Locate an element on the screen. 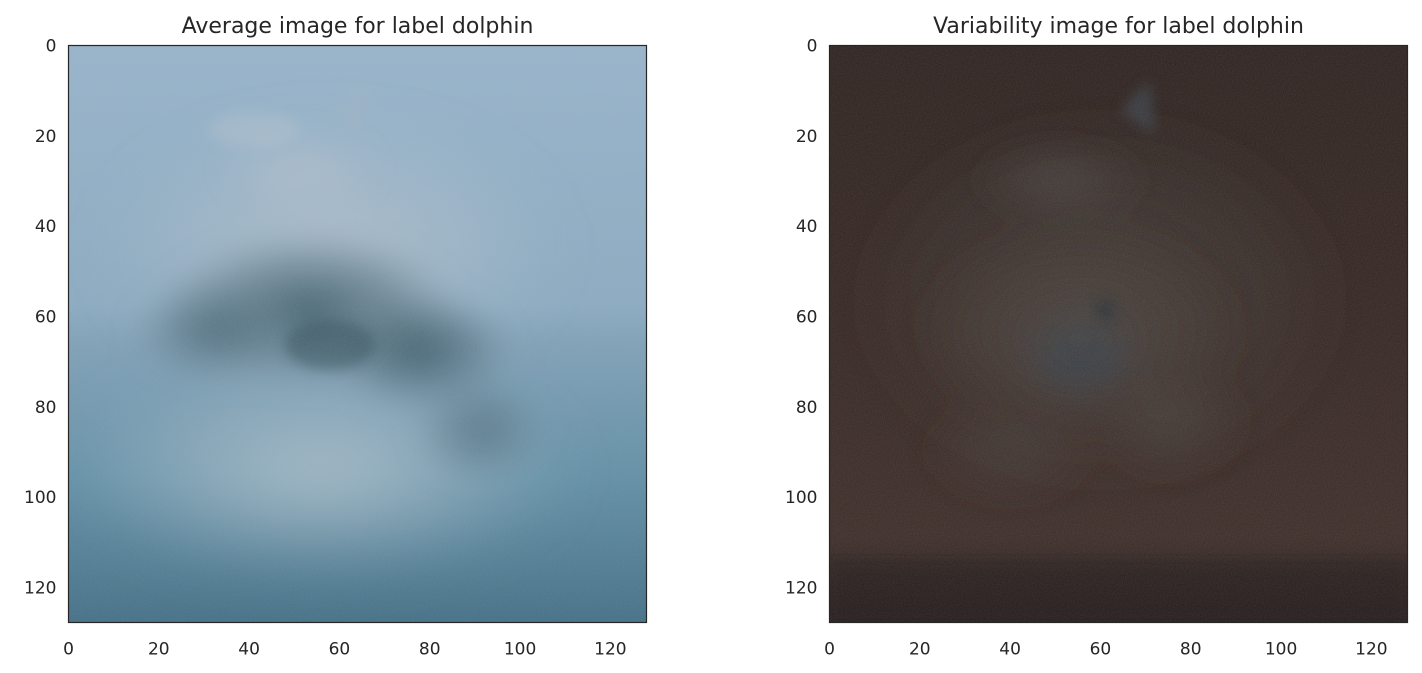 The height and width of the screenshot is (673, 1422). average-y-tick-label: 60 is located at coordinates (46, 317).